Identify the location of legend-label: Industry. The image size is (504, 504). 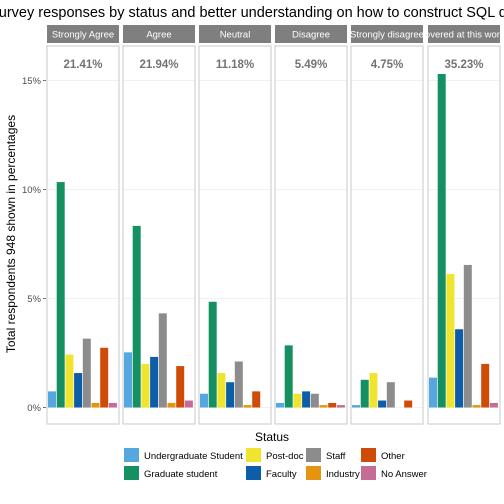
(343, 474).